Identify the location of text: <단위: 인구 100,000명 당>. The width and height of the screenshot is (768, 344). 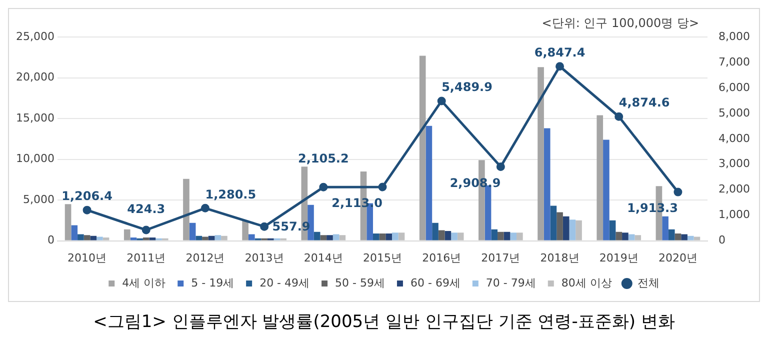
(620, 23).